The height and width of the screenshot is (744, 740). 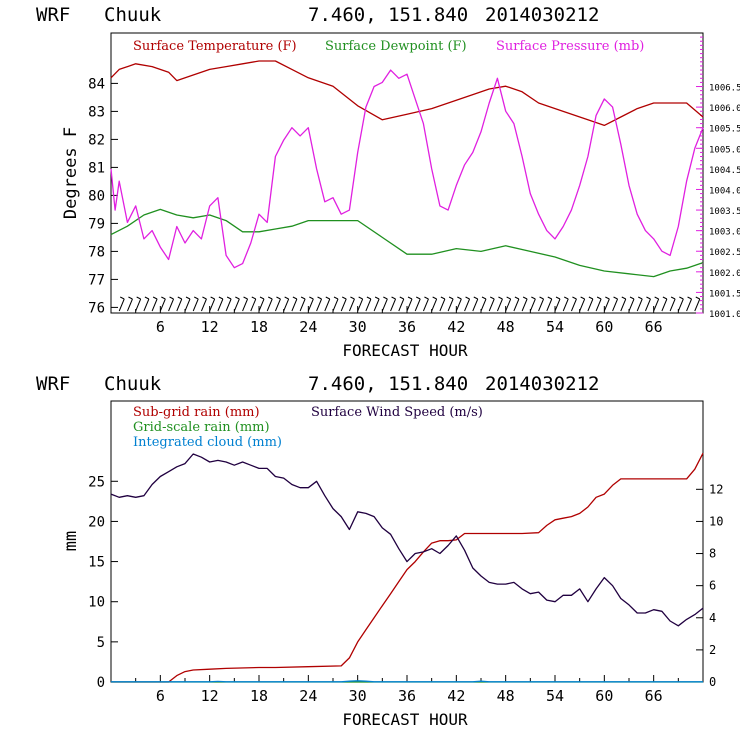 I want to click on p2-left-axis-ticks: 0 5 10 15 20 25, so click(x=103, y=582).